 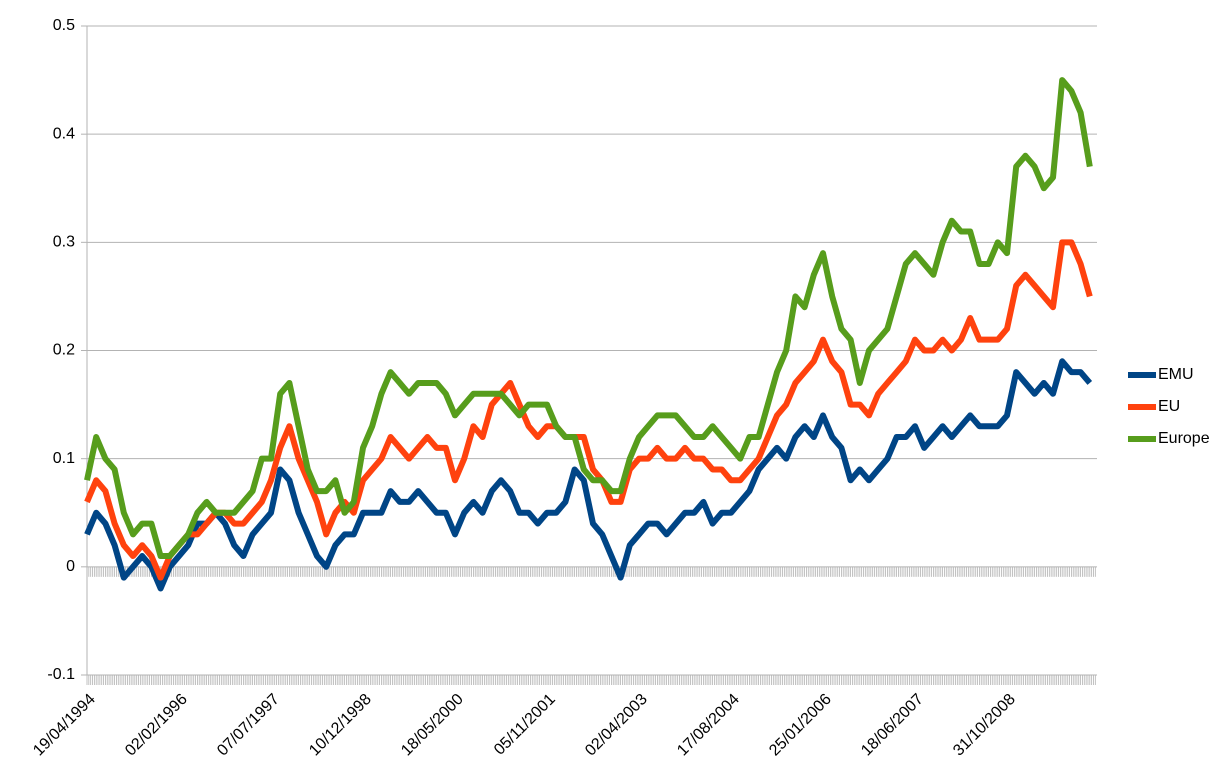 What do you see at coordinates (800, 725) in the screenshot?
I see `x-tick-label: 25/01/2006` at bounding box center [800, 725].